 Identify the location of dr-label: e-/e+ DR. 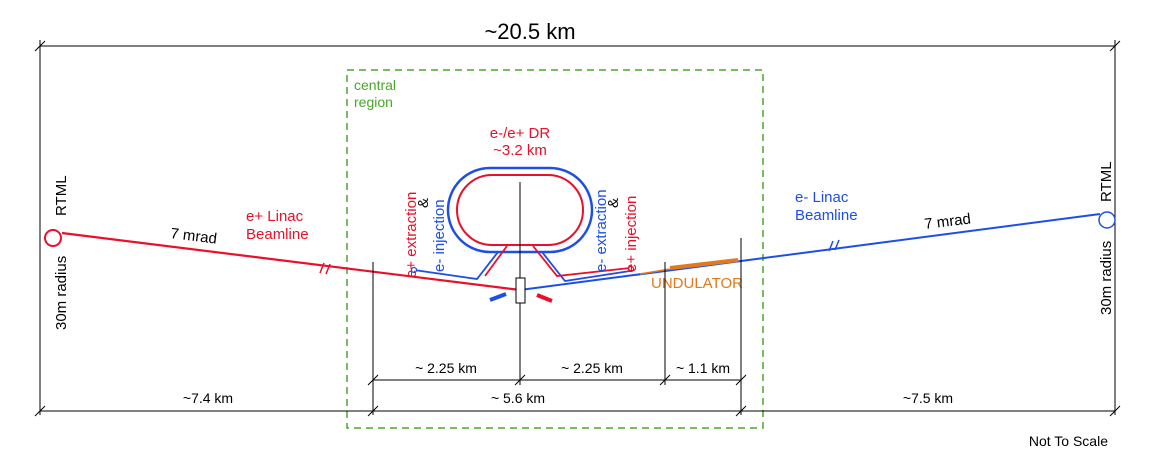
(520, 133).